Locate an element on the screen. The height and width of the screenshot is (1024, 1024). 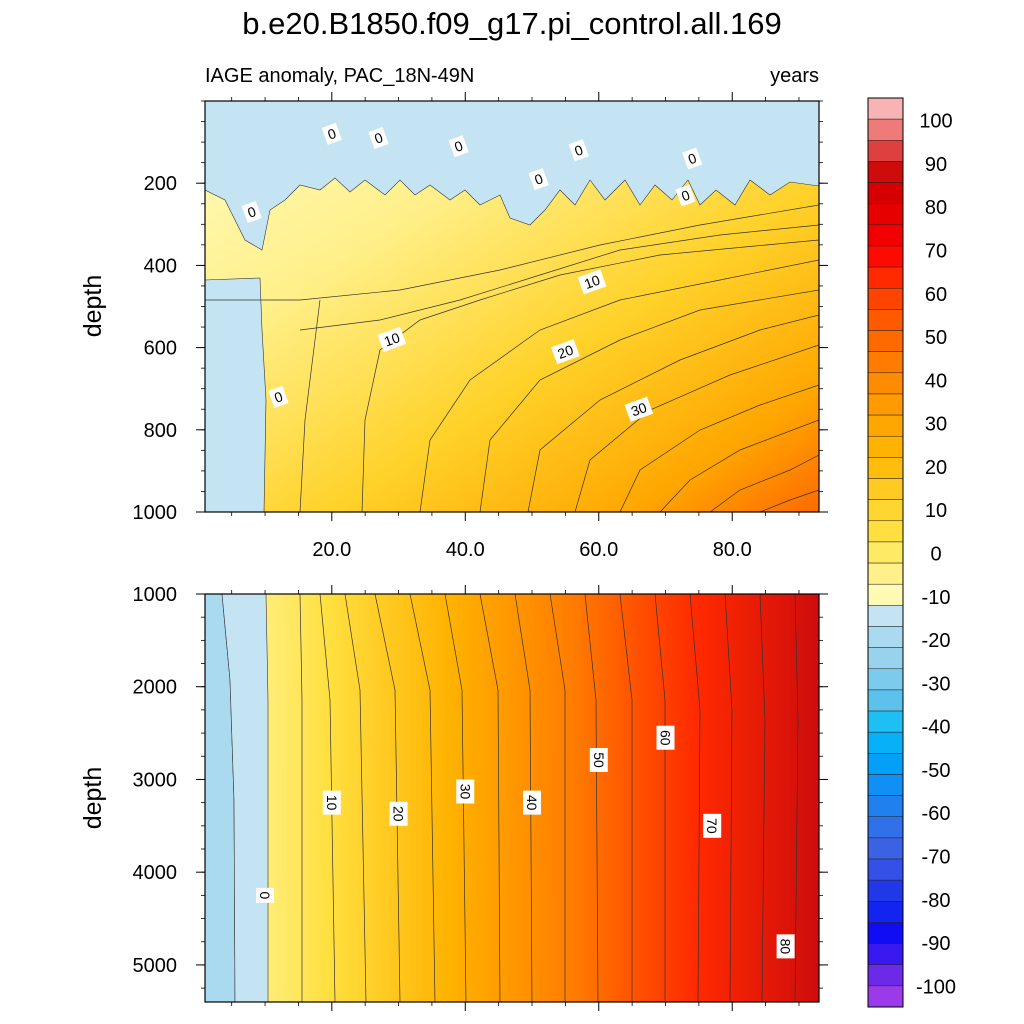
colorbar-label: 90 is located at coordinates (936, 165).